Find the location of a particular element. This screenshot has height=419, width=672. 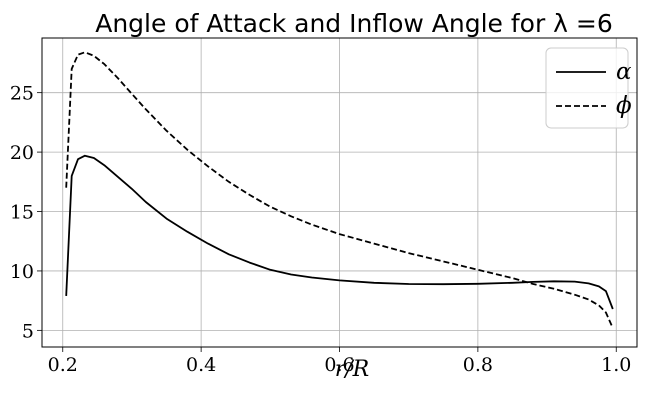

x-tick-label: 0.8 is located at coordinates (478, 365).